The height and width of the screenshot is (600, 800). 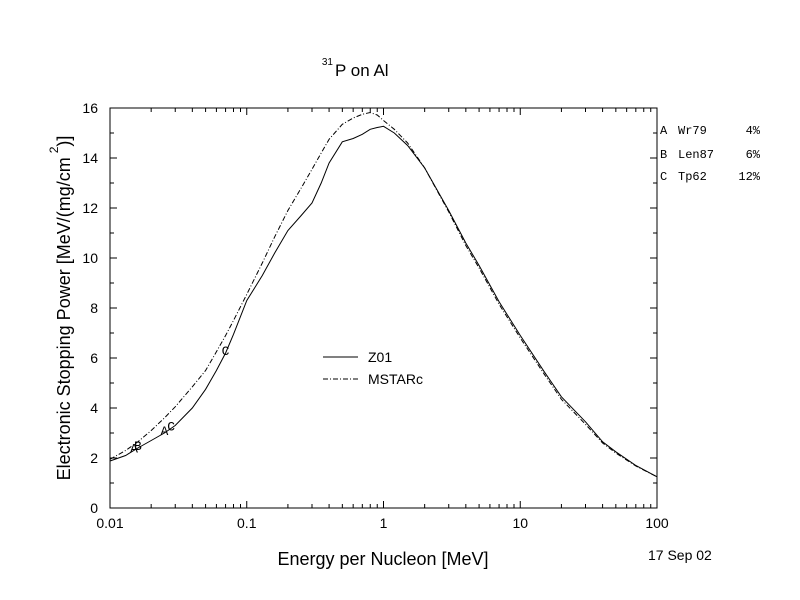 What do you see at coordinates (138, 446) in the screenshot?
I see `data-marker-b: B` at bounding box center [138, 446].